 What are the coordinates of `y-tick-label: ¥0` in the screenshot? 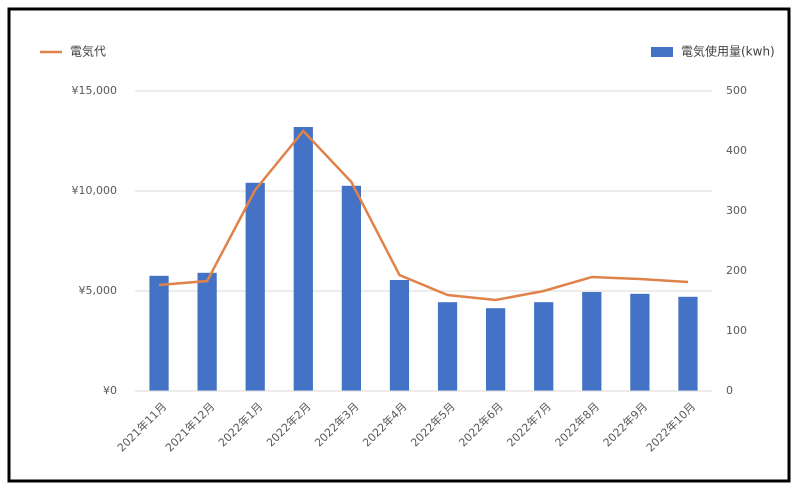 It's located at (110, 390).